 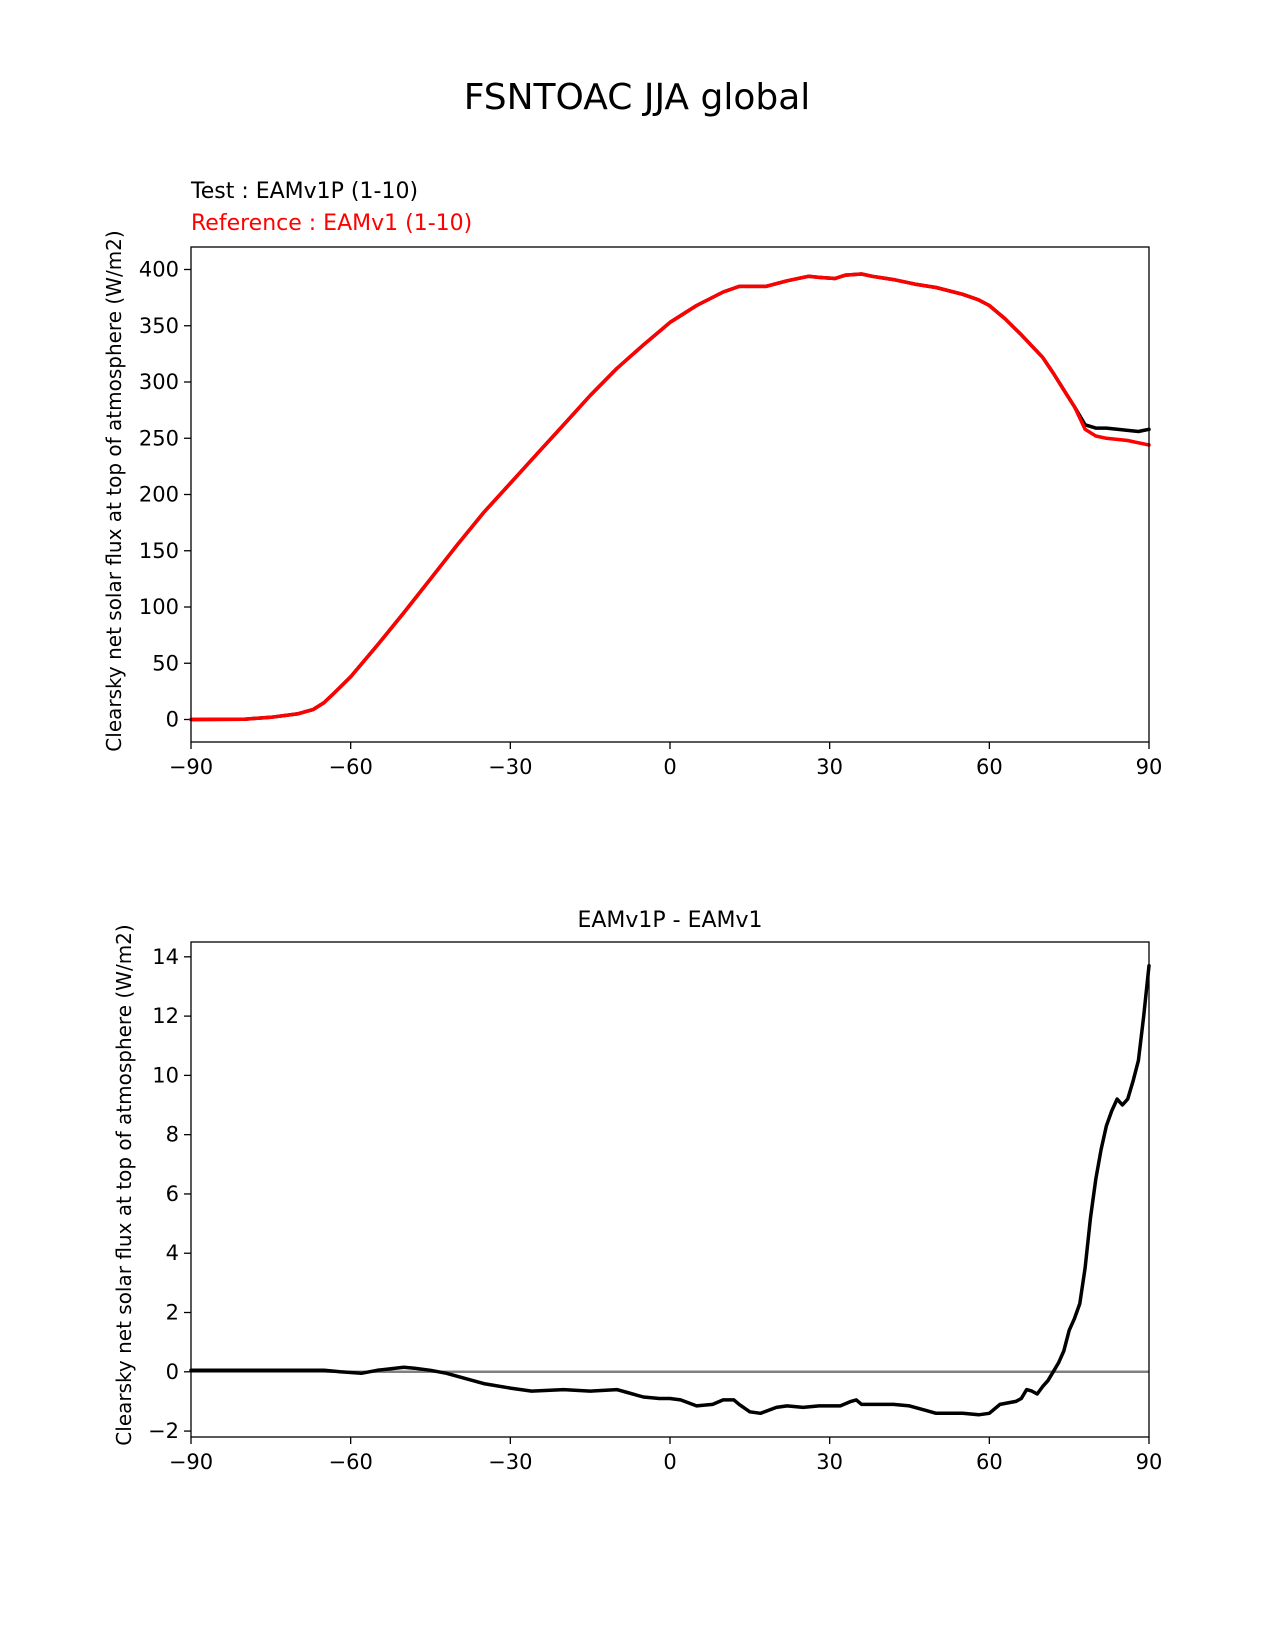 What do you see at coordinates (637, 97) in the screenshot?
I see `figure-title: FSNTOAC JJA global` at bounding box center [637, 97].